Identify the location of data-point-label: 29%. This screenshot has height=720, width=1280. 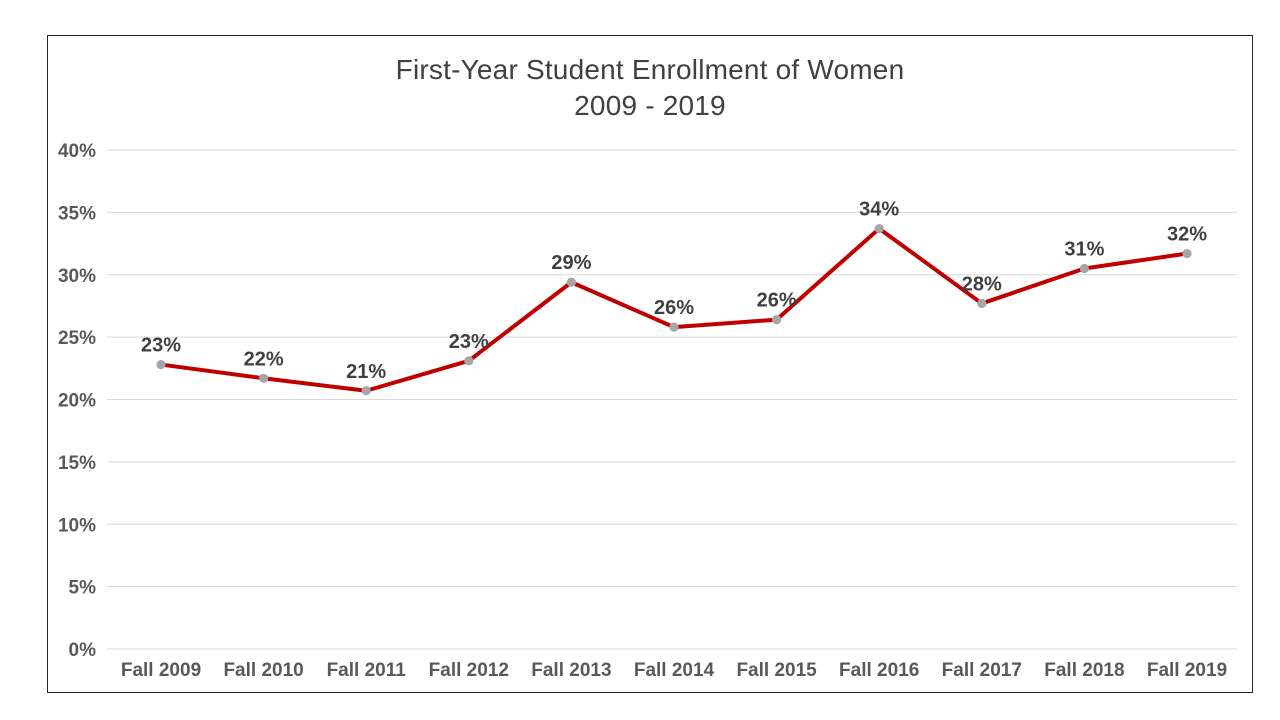
(571, 263).